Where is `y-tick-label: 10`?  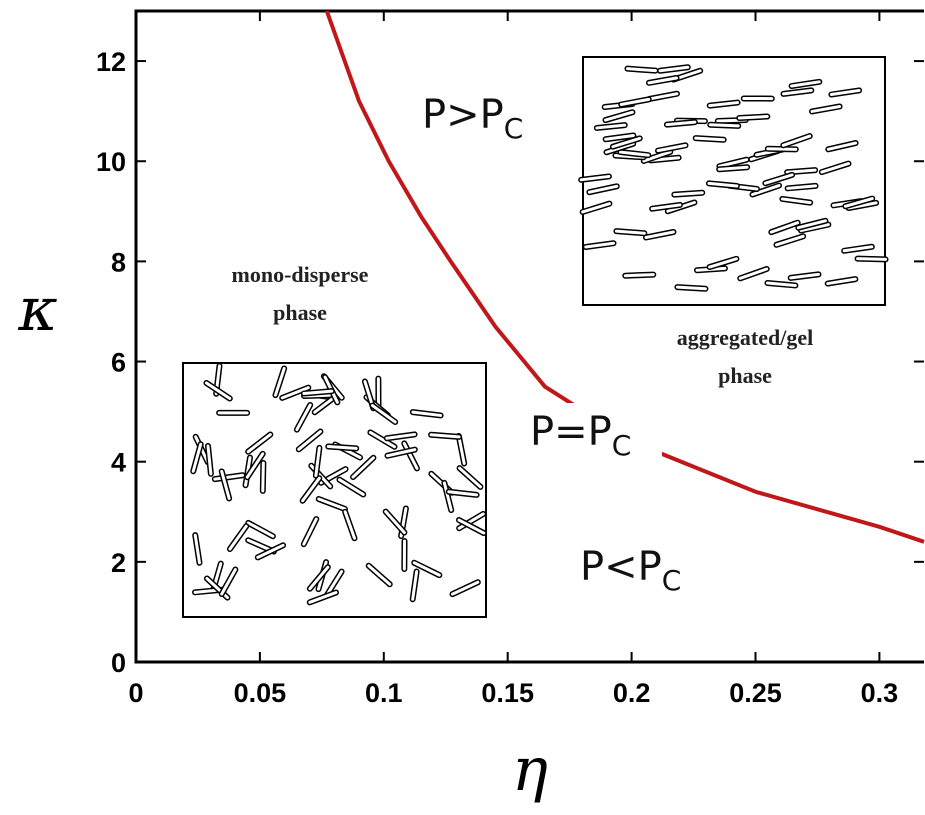
y-tick-label: 10 is located at coordinates (111, 162).